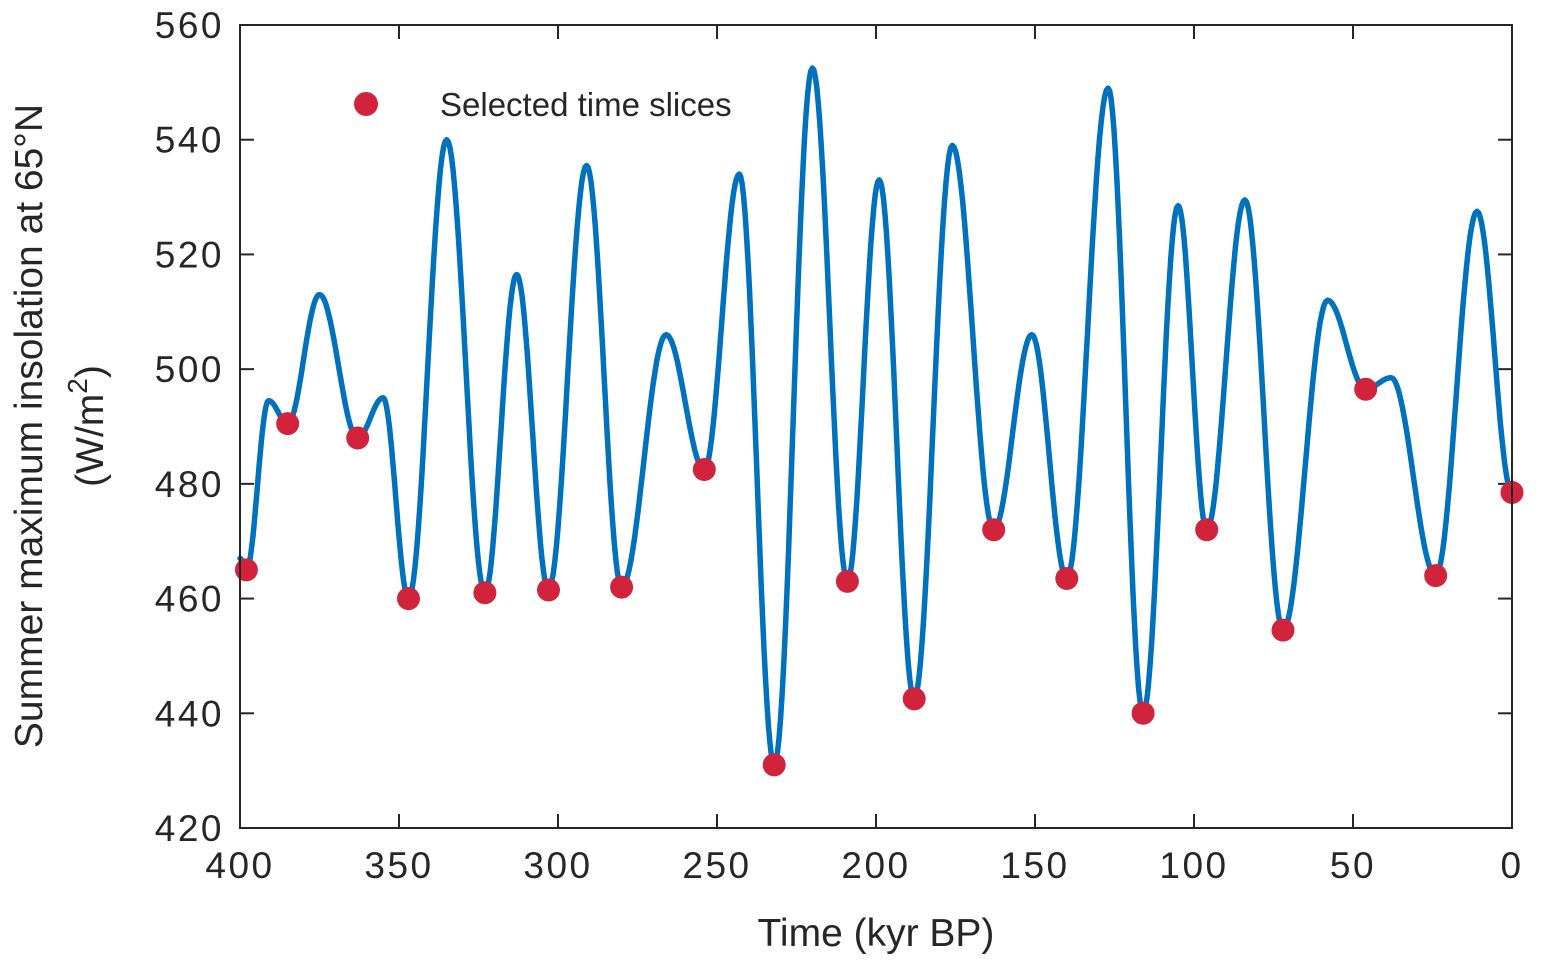  Describe the element at coordinates (586, 104) in the screenshot. I see `legend-label: Selected time slices` at that location.